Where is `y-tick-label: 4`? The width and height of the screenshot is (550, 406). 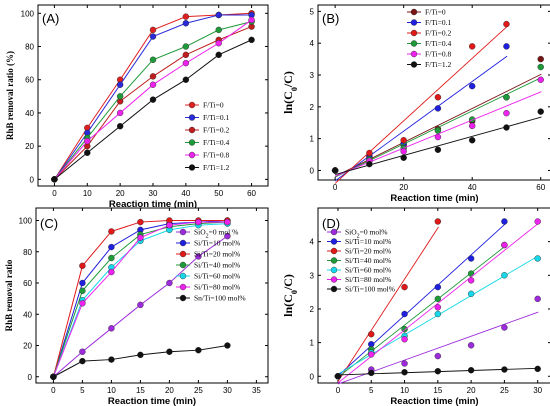
y-tick-label: 4 is located at coordinates (312, 43).